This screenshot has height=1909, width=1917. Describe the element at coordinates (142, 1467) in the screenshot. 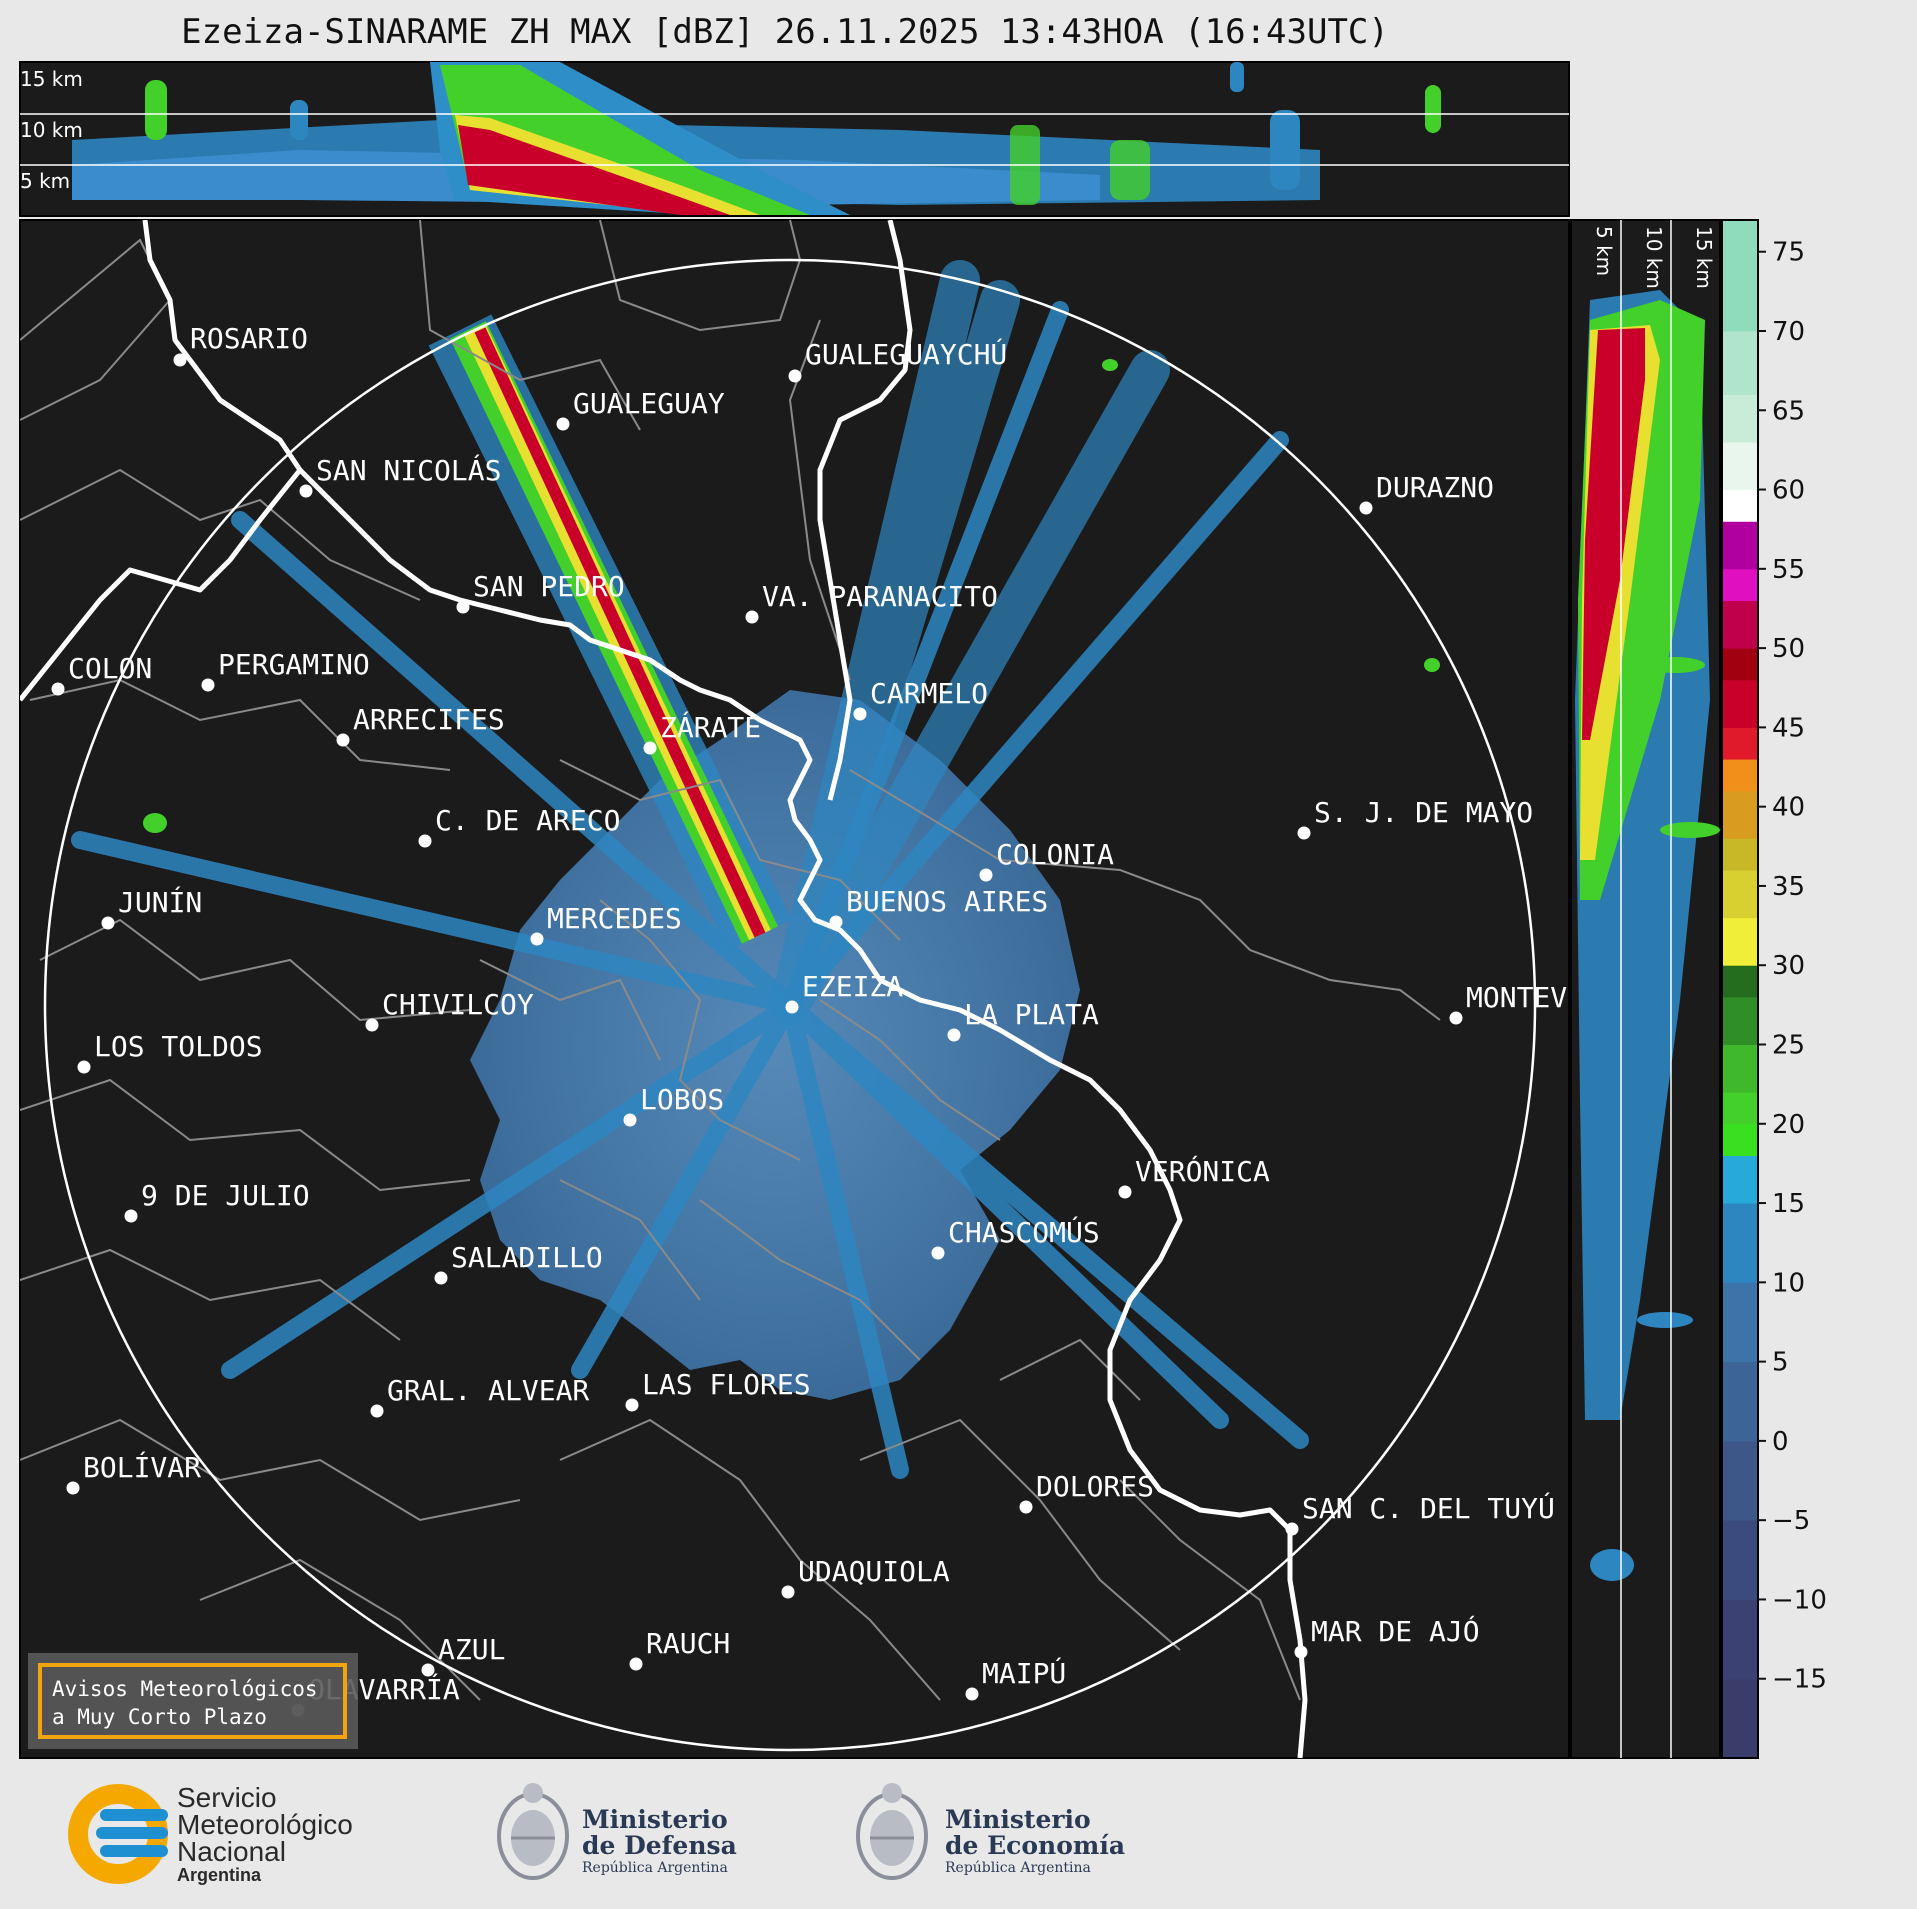

I see `city-label: BOLÍVAR` at that location.